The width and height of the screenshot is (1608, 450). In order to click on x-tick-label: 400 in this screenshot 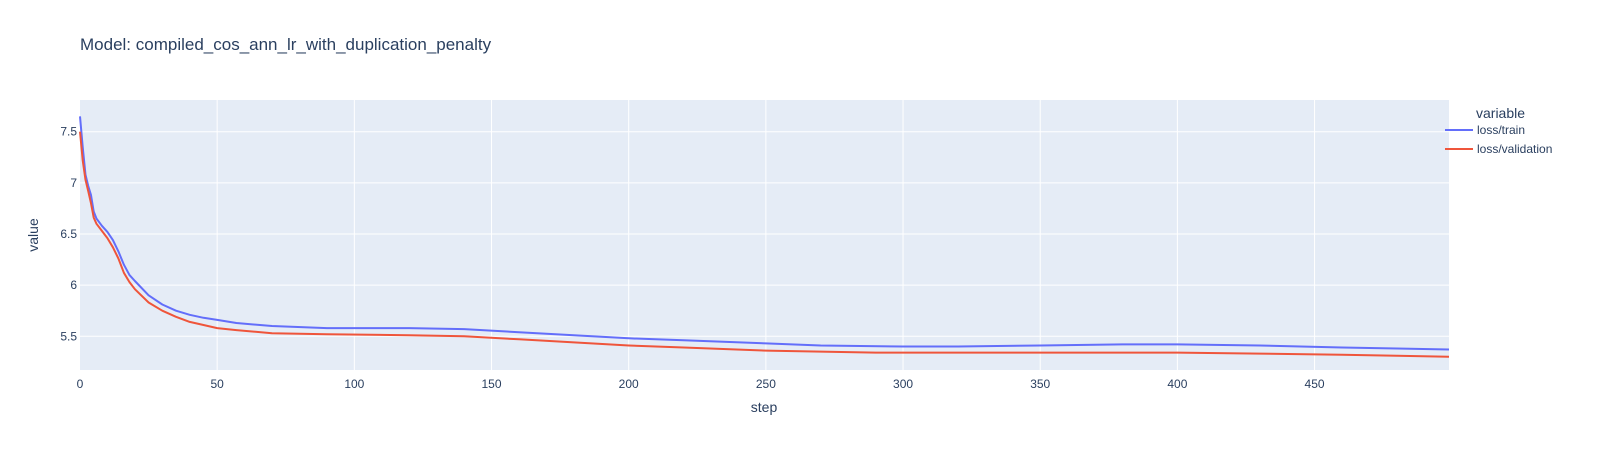, I will do `click(1177, 384)`.